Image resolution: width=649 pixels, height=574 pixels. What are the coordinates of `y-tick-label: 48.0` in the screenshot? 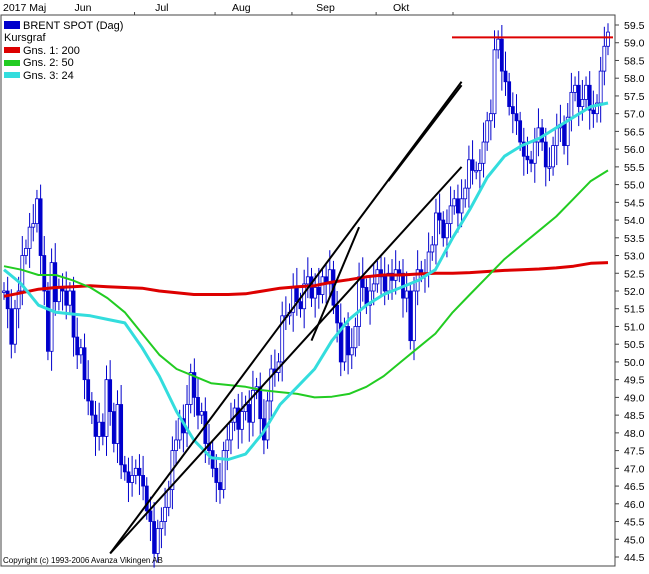 It's located at (634, 434).